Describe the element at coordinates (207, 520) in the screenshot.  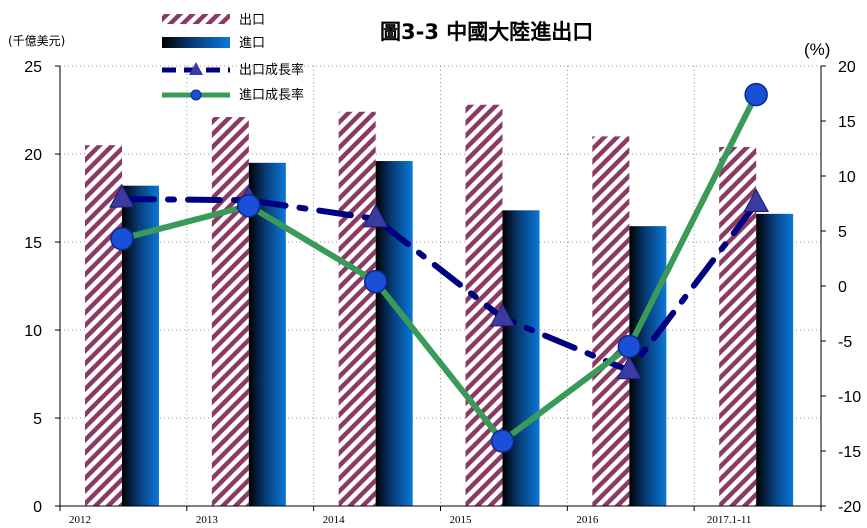
I see `x-tick-label: 2013` at that location.